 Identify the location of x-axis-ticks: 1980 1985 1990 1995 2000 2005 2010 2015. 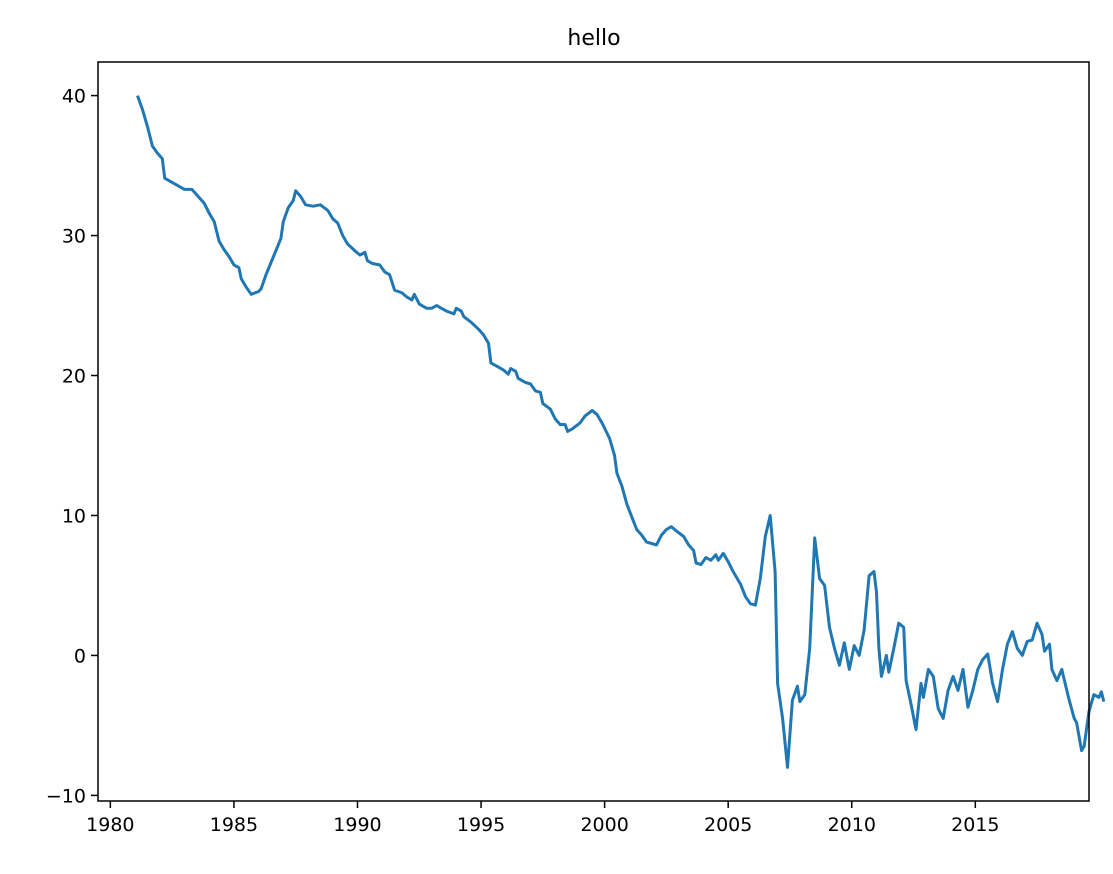
(542, 818).